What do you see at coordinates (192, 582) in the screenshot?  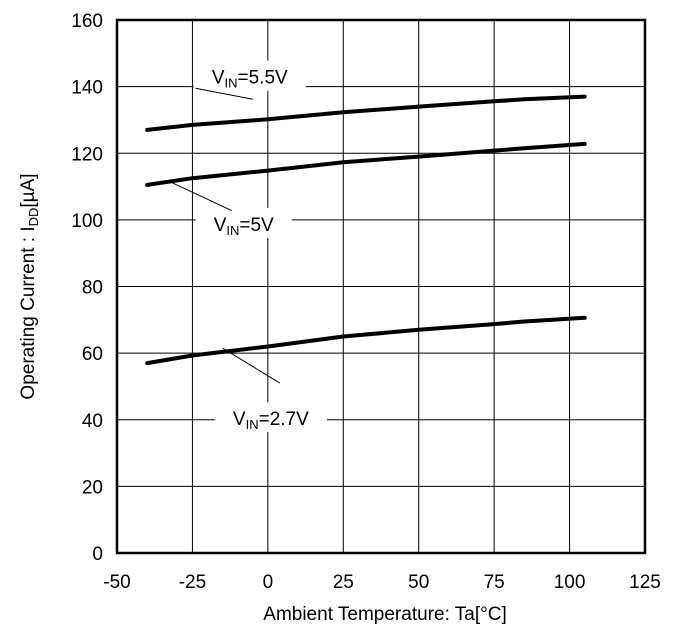 I see `x-tick-label: -25` at bounding box center [192, 582].